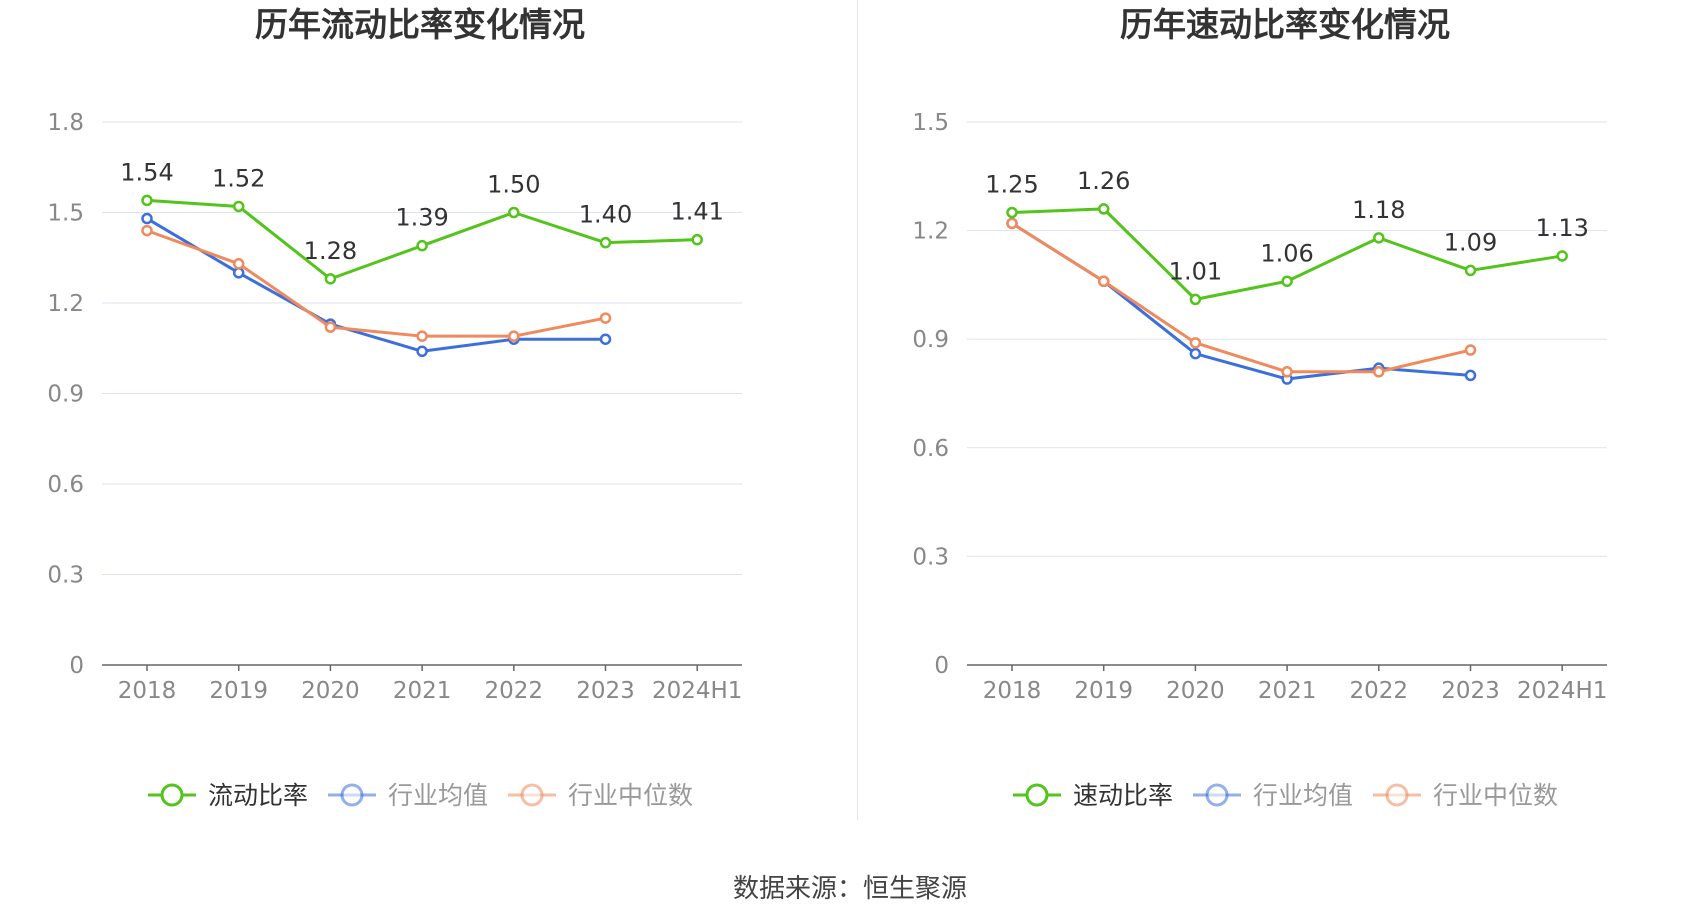 This screenshot has height=918, width=1700. What do you see at coordinates (1012, 691) in the screenshot?
I see `chart-1-x-tick-label: 2018` at bounding box center [1012, 691].